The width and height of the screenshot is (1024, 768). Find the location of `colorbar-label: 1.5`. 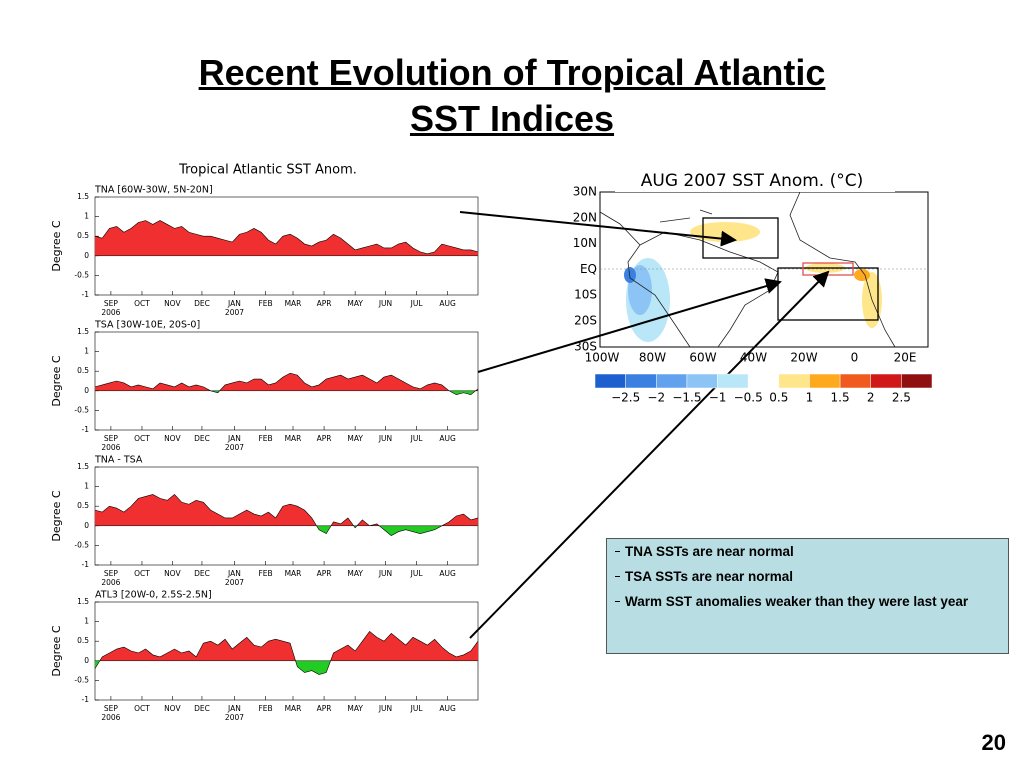

colorbar-label: 1.5 is located at coordinates (840, 398).